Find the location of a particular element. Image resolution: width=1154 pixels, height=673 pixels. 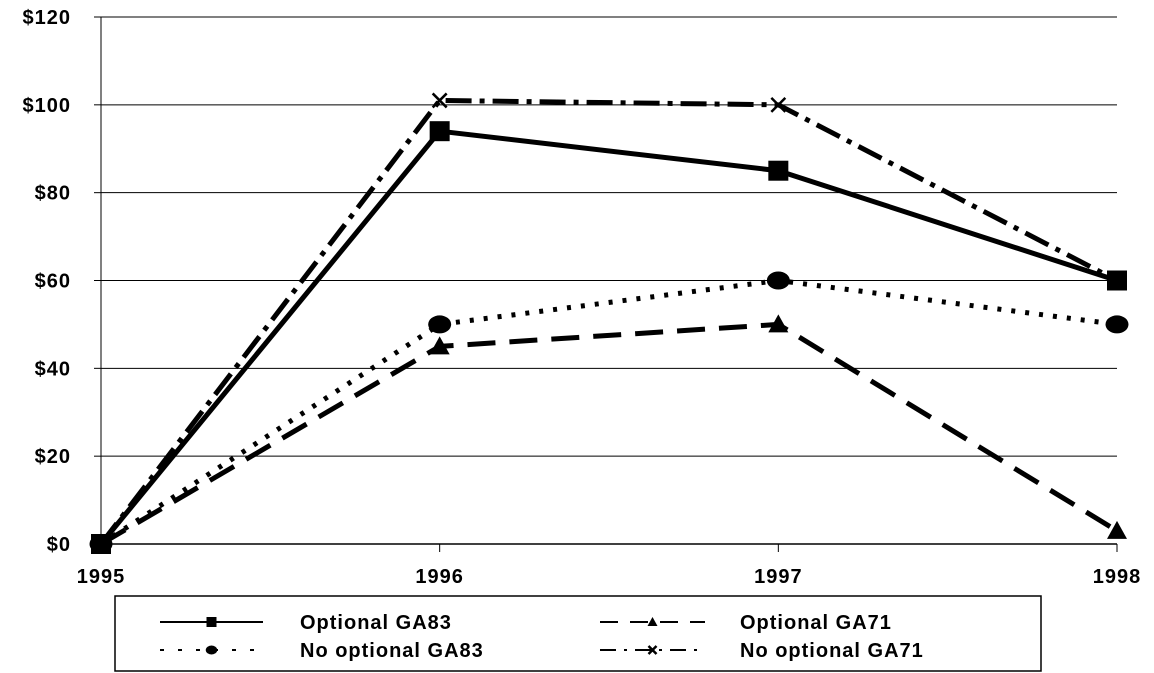

y-tick-label: $20 is located at coordinates (53, 457).